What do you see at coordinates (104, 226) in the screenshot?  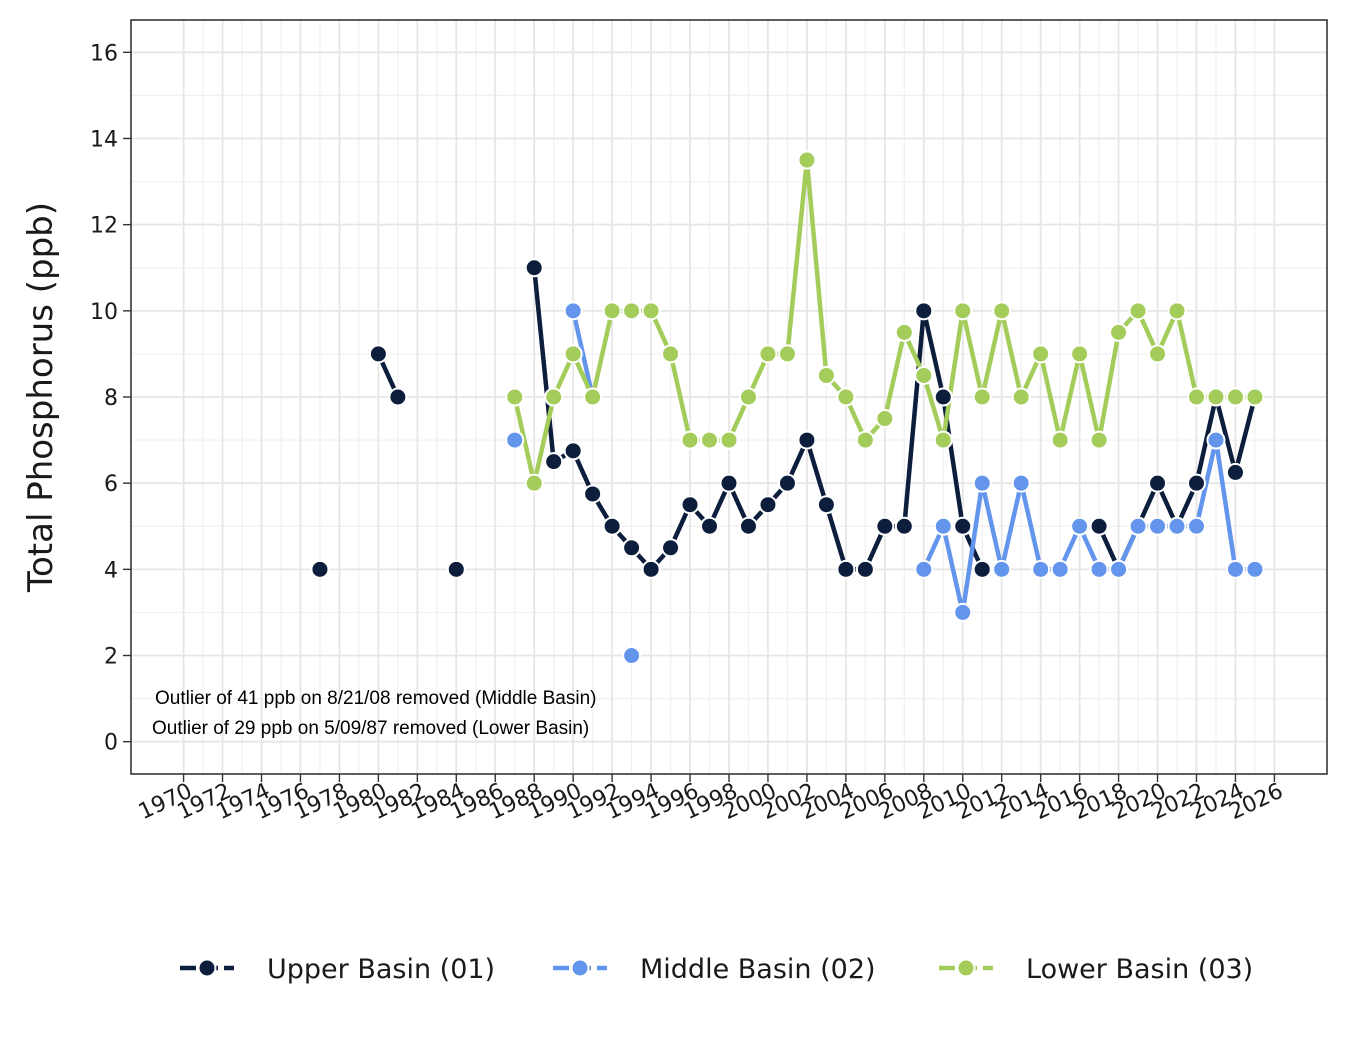 I see `y-tick-label: 12` at bounding box center [104, 226].